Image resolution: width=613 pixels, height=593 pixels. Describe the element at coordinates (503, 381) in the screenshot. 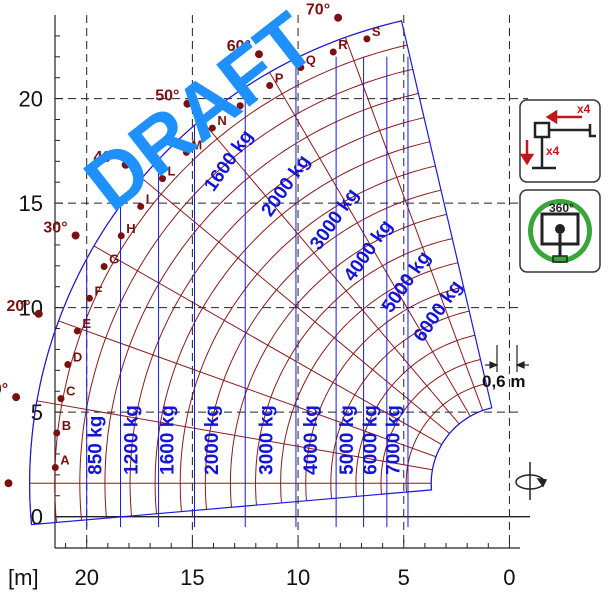

I see `offset-dimension-label: 0,6 m` at that location.